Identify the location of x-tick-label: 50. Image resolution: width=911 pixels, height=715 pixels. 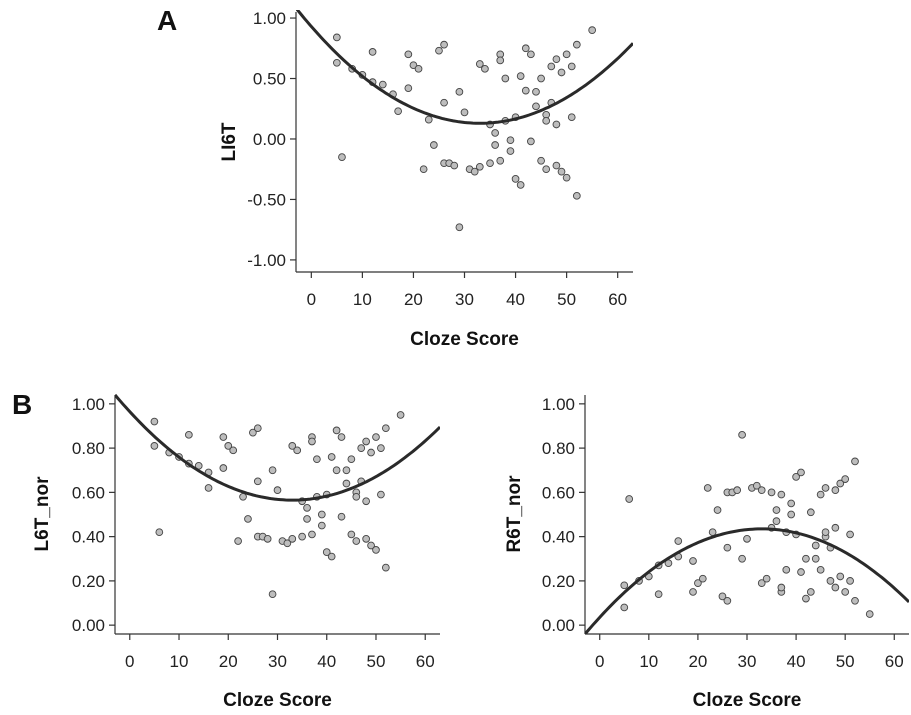
(376, 661).